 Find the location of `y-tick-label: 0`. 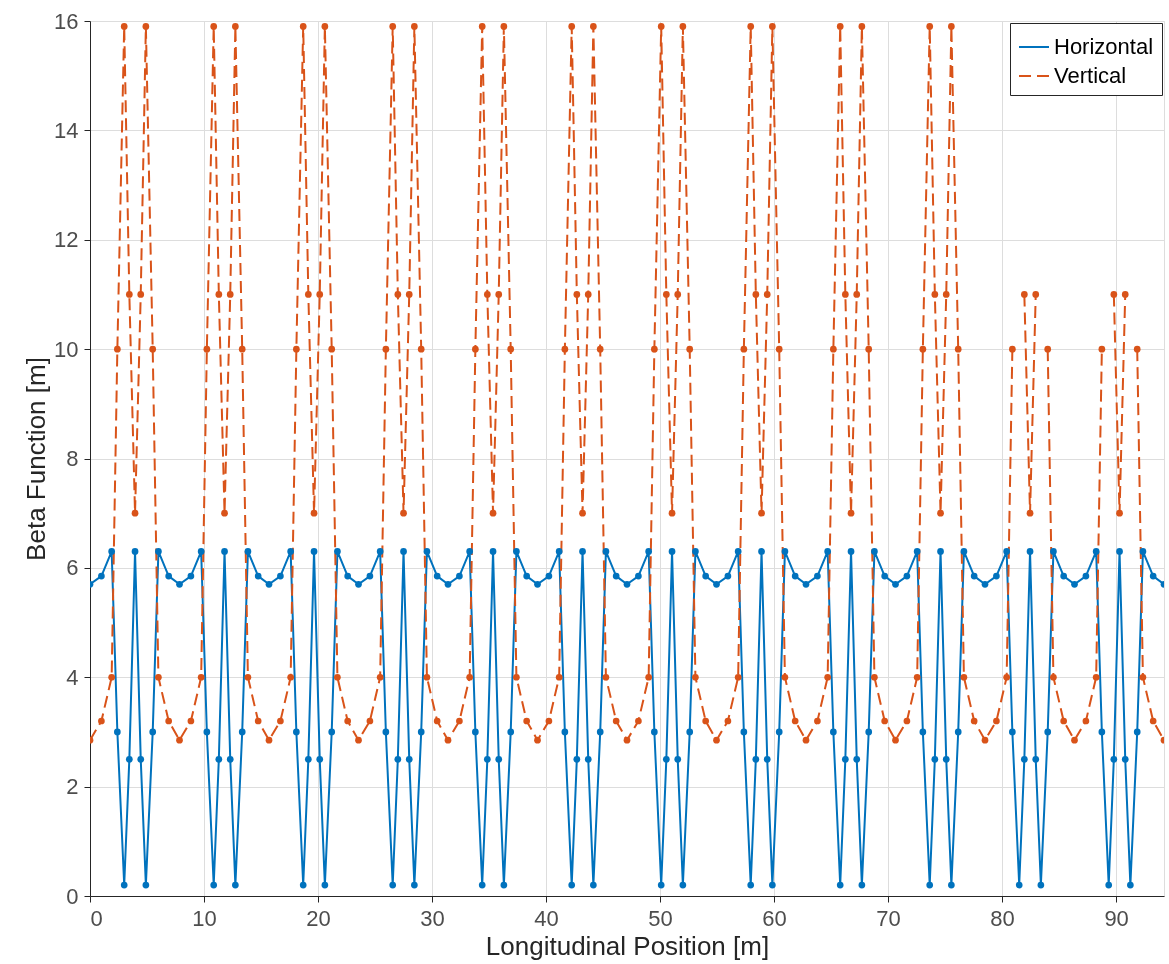

y-tick-label: 0 is located at coordinates (72, 896).